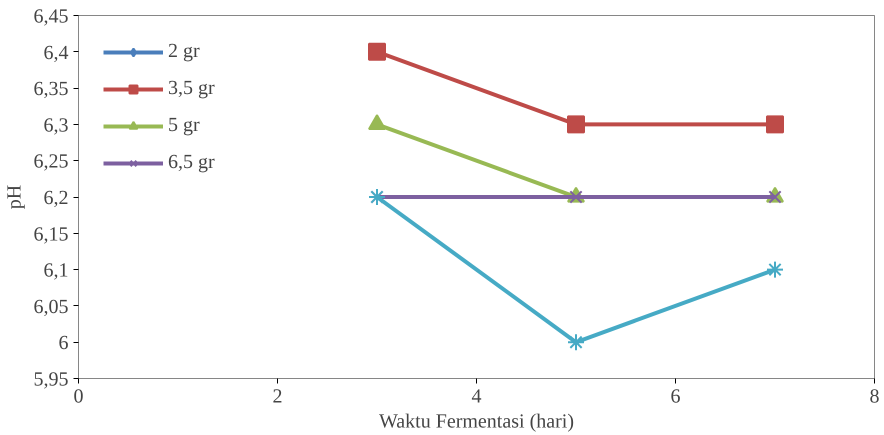 This screenshot has height=435, width=884. I want to click on legend-label: 3,5 gr, so click(191, 88).